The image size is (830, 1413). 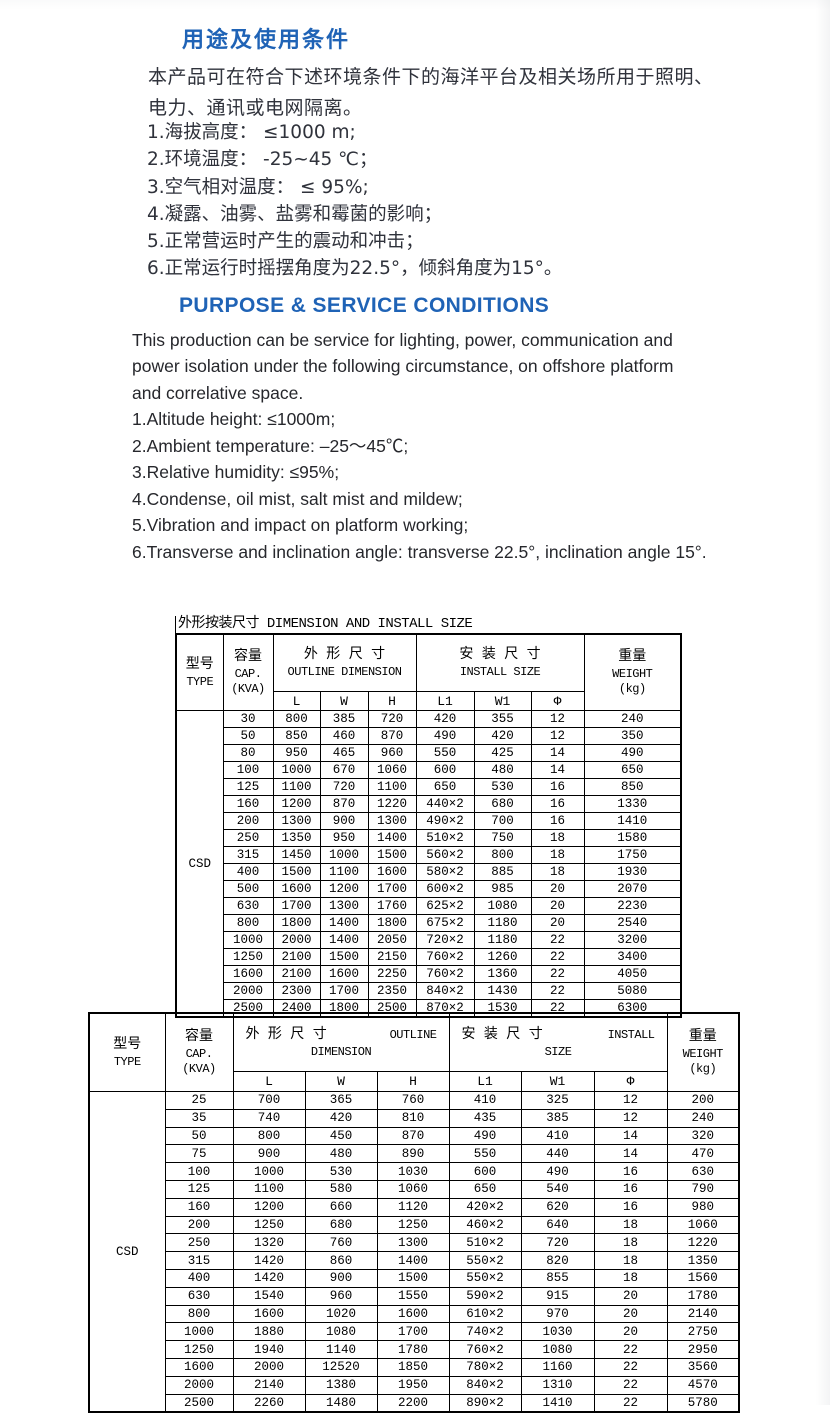 What do you see at coordinates (502, 991) in the screenshot?
I see `table-cell: 1430` at bounding box center [502, 991].